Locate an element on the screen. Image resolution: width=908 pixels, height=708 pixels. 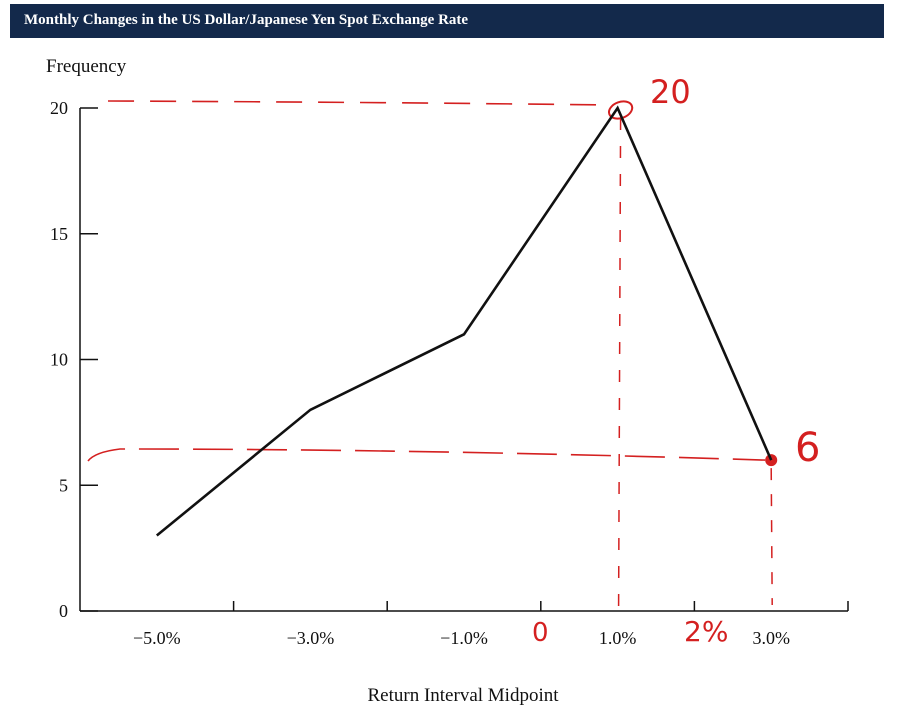
y-tick-label: 0 is located at coordinates (63, 611).